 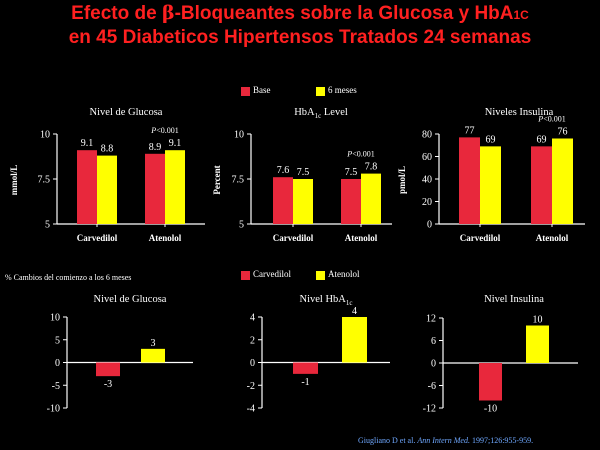 I want to click on y-tick-label: -4, so click(x=251, y=409).